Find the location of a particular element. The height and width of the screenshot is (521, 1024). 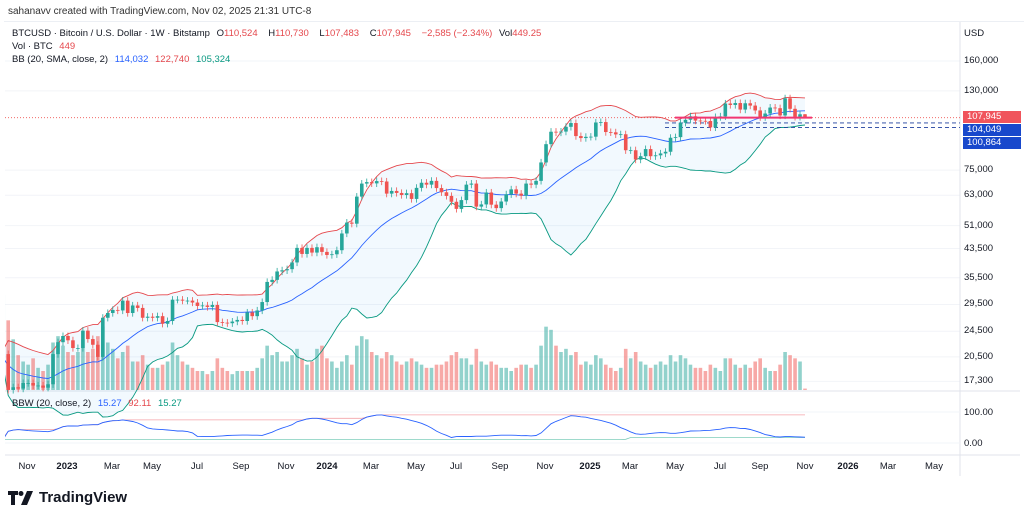

bb-title: BB (20, SMA, close, 2) is located at coordinates (60, 59).